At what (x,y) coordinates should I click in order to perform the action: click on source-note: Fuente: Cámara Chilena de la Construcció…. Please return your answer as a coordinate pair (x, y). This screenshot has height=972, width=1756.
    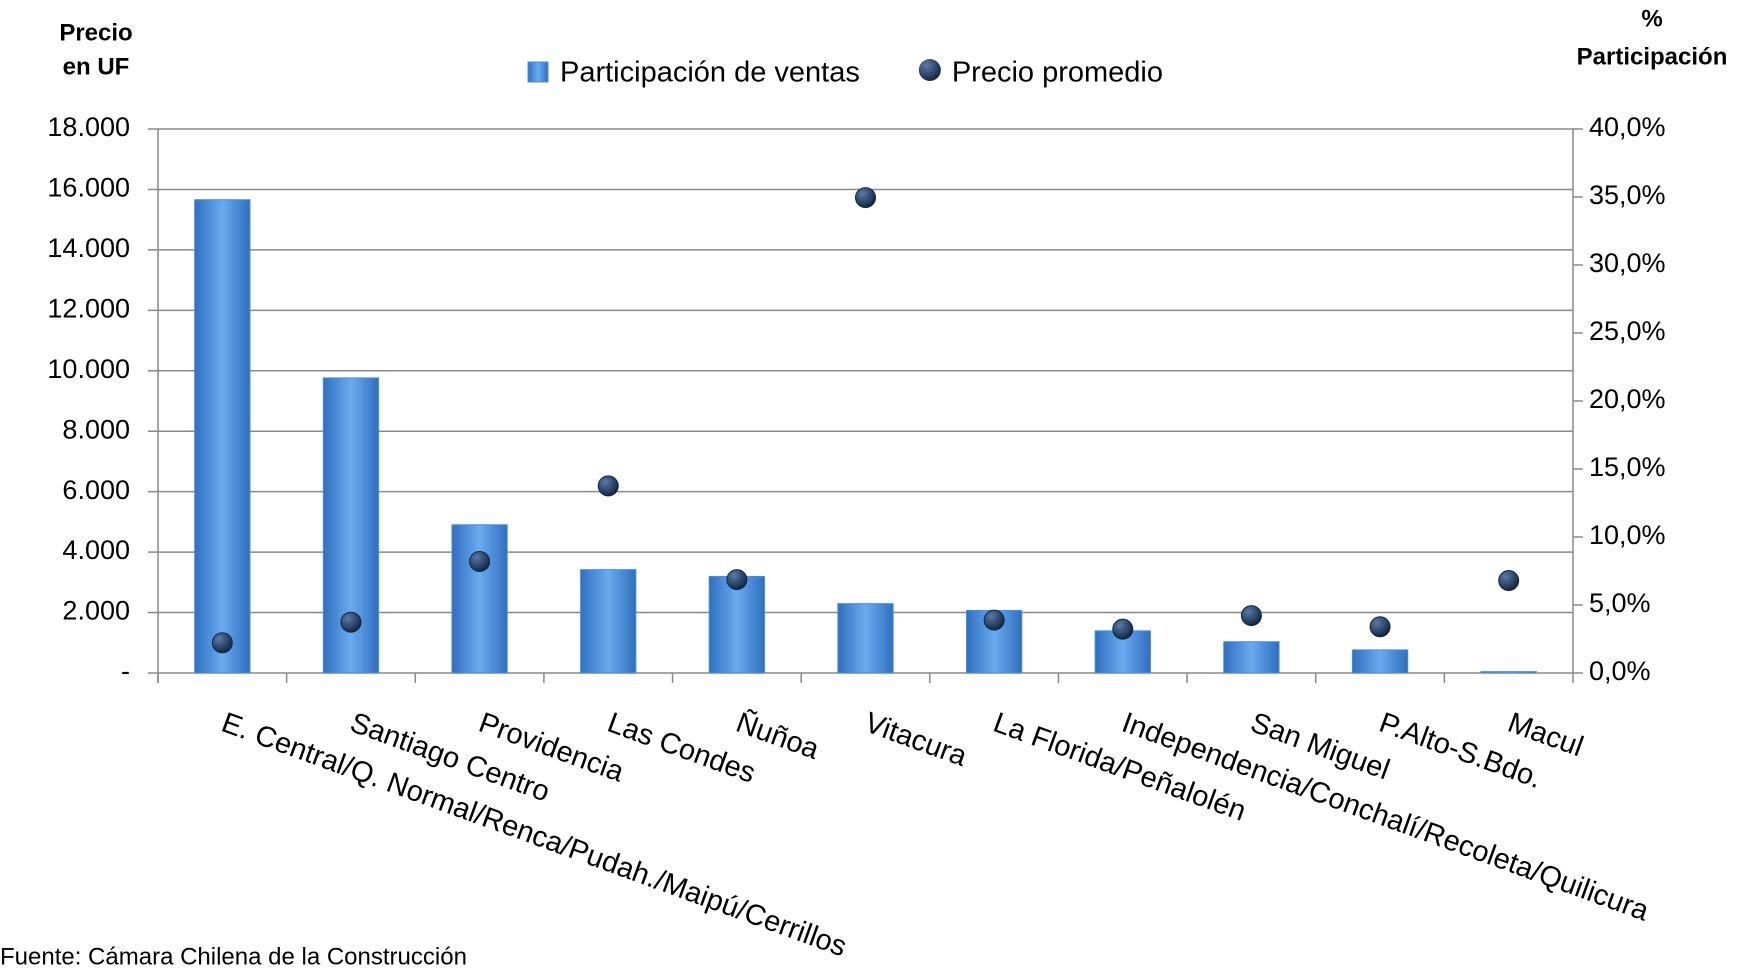
    Looking at the image, I should click on (233, 956).